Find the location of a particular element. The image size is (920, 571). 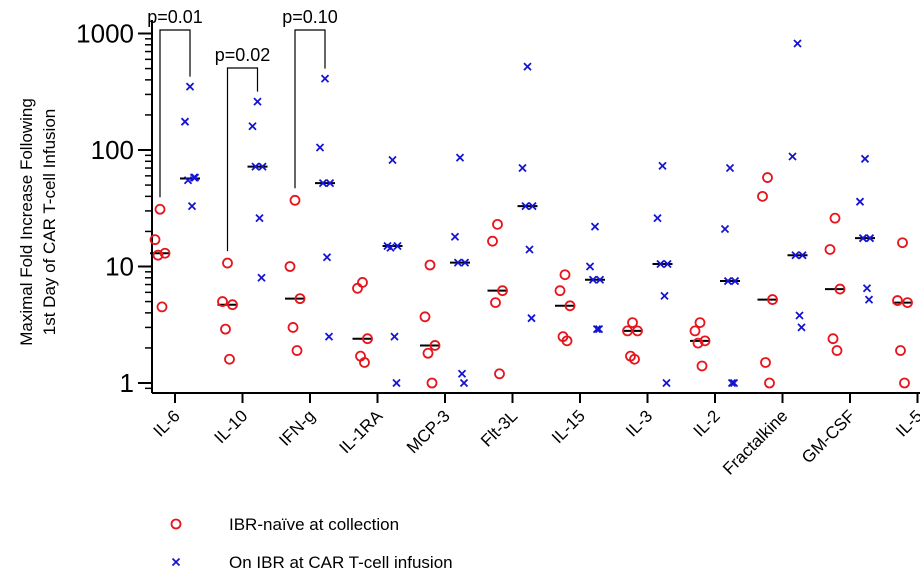

legend-naive-label: IBR-naïve at collection is located at coordinates (314, 524).